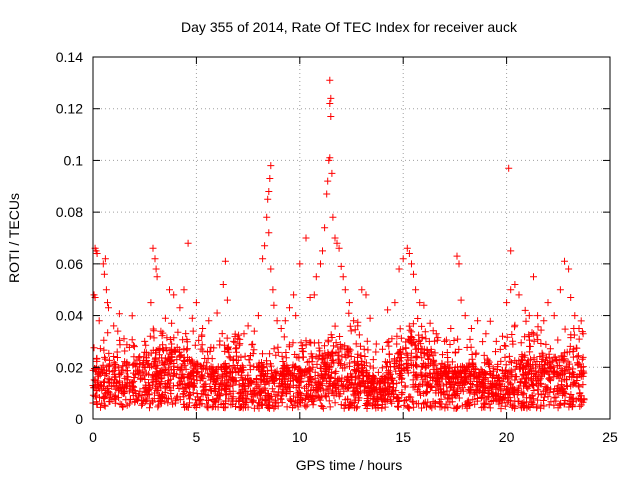  Describe the element at coordinates (69, 367) in the screenshot. I see `y-tick-label: 0.02` at that location.